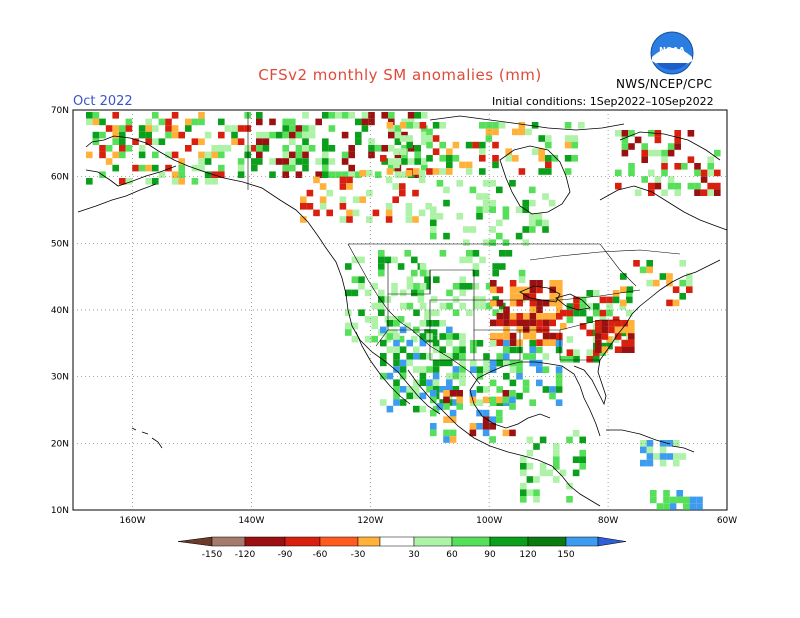  I want to click on colorbar-label: -150, so click(212, 555).